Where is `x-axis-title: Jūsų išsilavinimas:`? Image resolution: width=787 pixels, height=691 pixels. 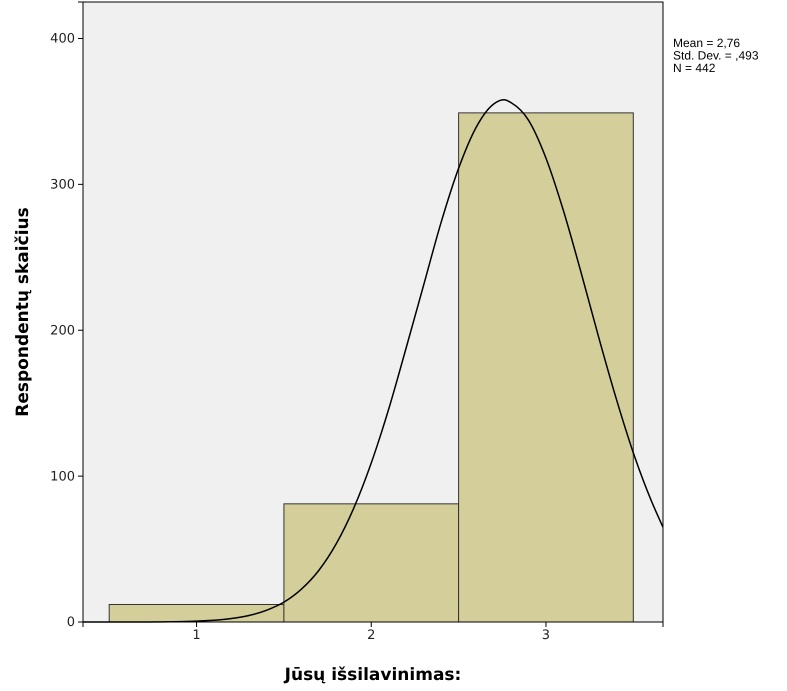 x-axis-title: Jūsų išsilavinimas: is located at coordinates (373, 675).